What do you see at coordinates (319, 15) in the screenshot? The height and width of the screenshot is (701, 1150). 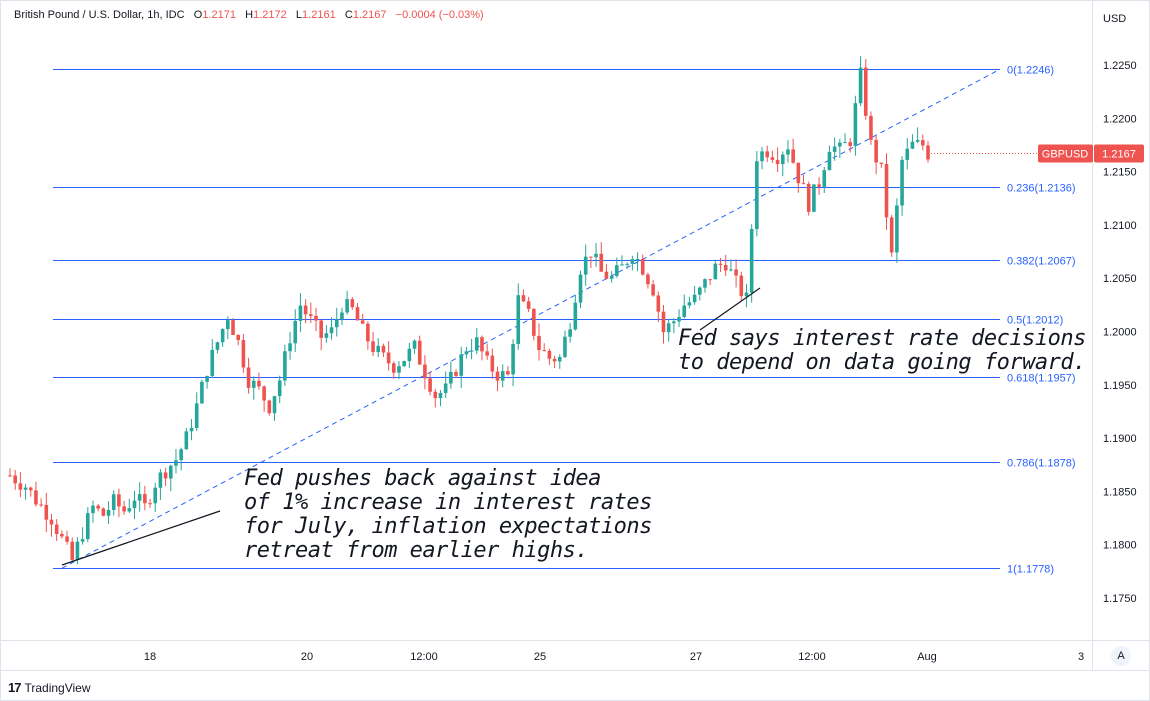 I see `low-value: 1.2161` at bounding box center [319, 15].